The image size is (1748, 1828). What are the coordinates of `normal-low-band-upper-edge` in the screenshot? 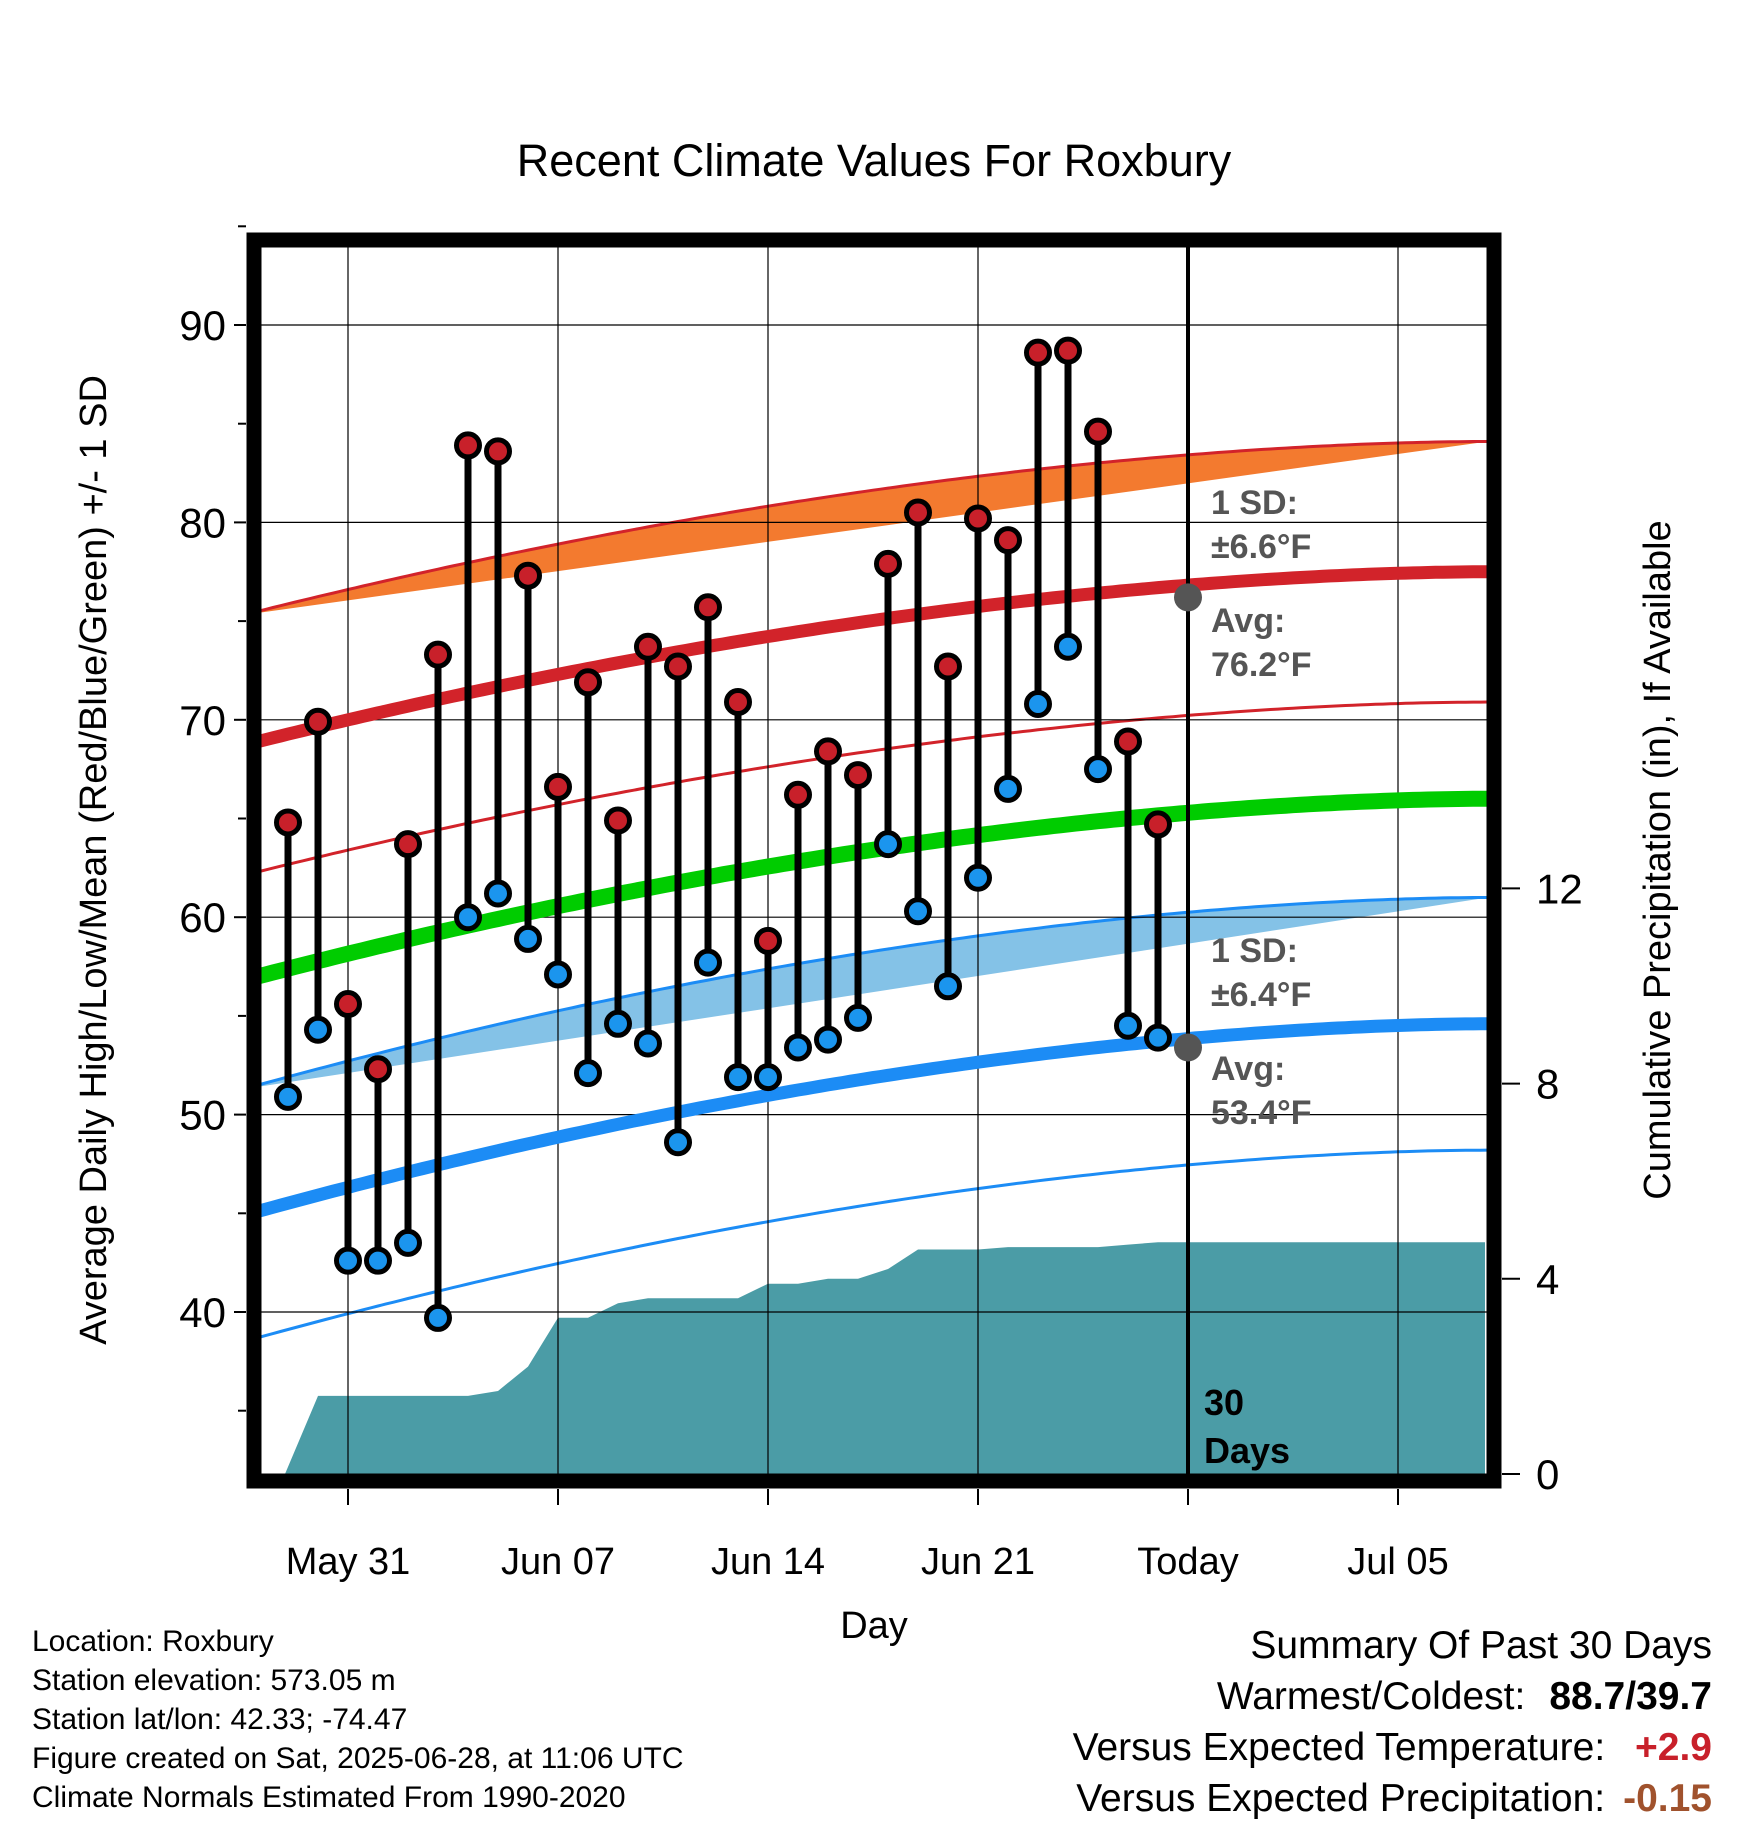 It's located at (874, 991).